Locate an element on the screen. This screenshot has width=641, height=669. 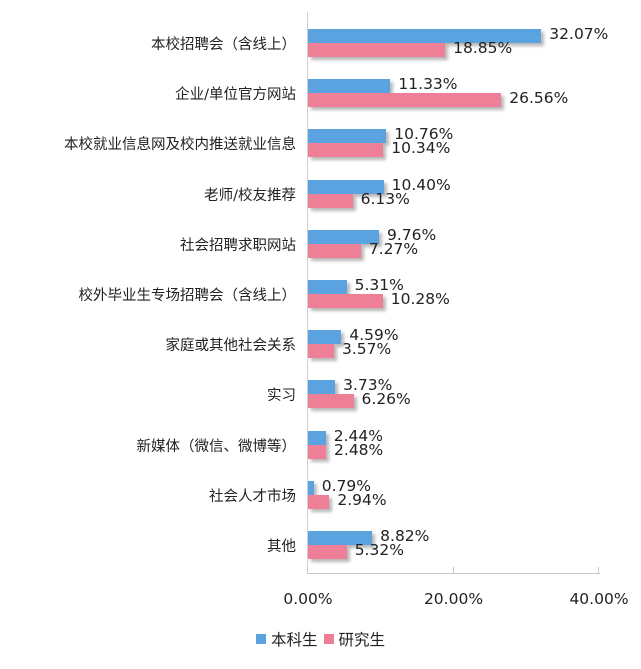
legend-label: 研究生 is located at coordinates (362, 640).